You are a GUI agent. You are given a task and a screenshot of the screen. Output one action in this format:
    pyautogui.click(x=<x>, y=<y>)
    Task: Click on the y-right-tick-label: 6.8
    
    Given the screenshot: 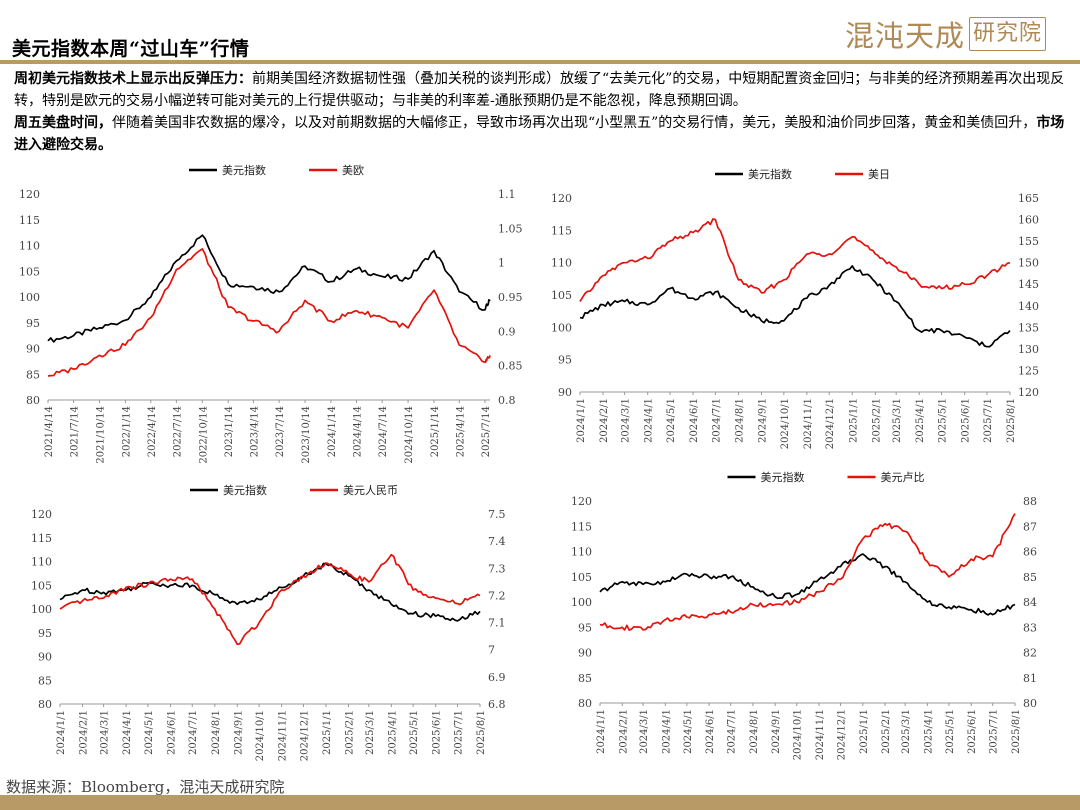 What is the action you would take?
    pyautogui.click(x=497, y=704)
    